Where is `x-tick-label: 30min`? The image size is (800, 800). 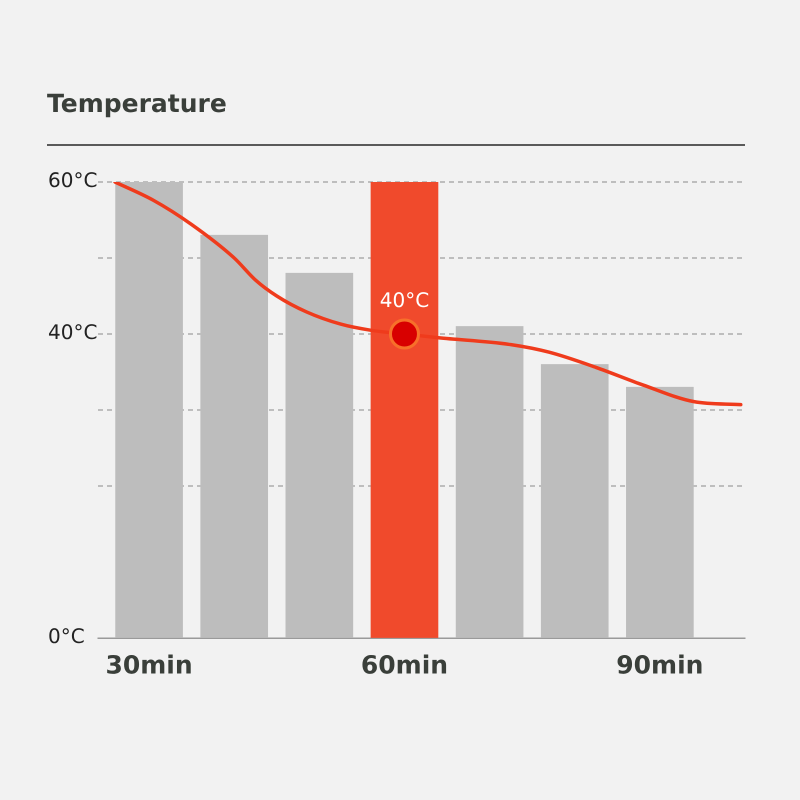 x-tick-label: 30min is located at coordinates (149, 665).